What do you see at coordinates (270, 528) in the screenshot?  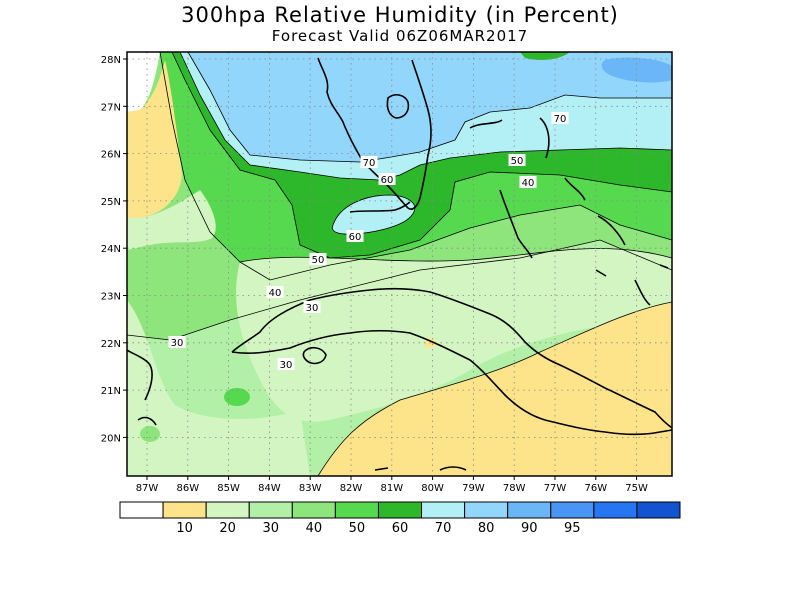 I see `colorbar-label: 30` at bounding box center [270, 528].